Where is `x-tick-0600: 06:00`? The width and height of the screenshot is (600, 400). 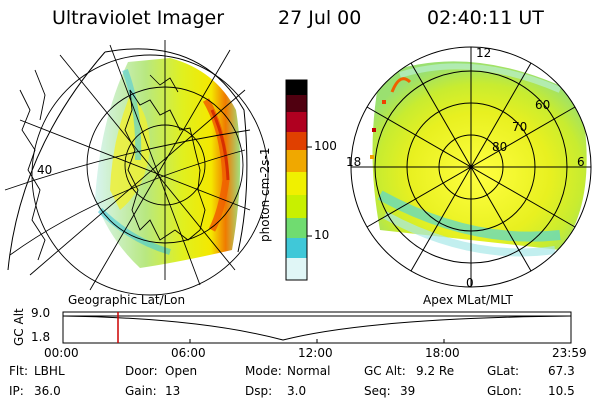 x-tick-0600: 06:00 is located at coordinates (188, 353).